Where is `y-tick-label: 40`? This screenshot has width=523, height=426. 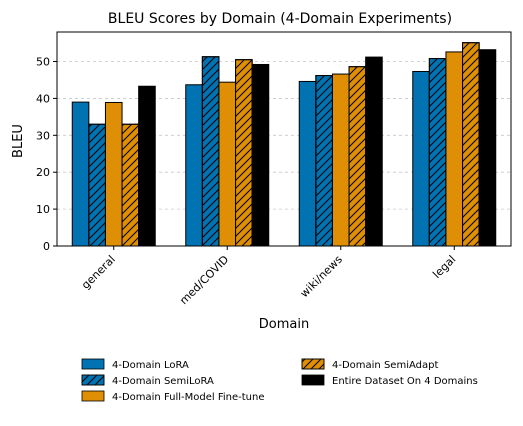
y-tick-label: 40 is located at coordinates (43, 98).